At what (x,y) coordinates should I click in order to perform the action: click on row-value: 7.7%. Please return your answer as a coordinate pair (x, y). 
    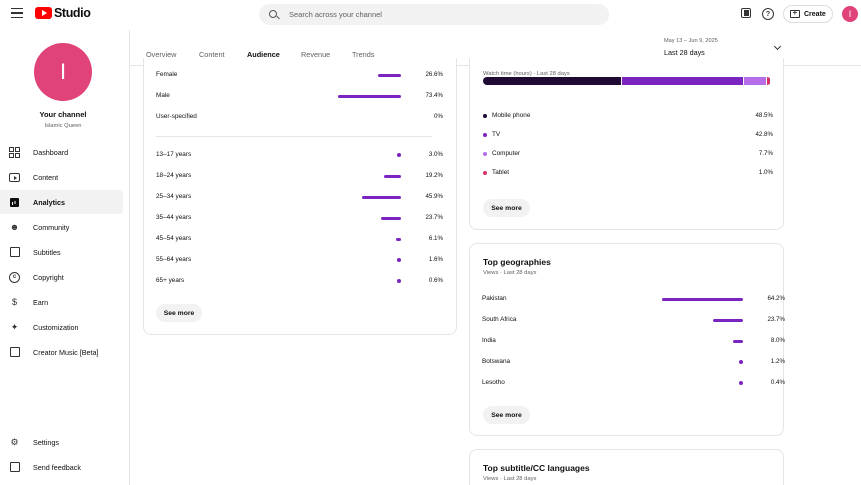
    Looking at the image, I should click on (765, 153).